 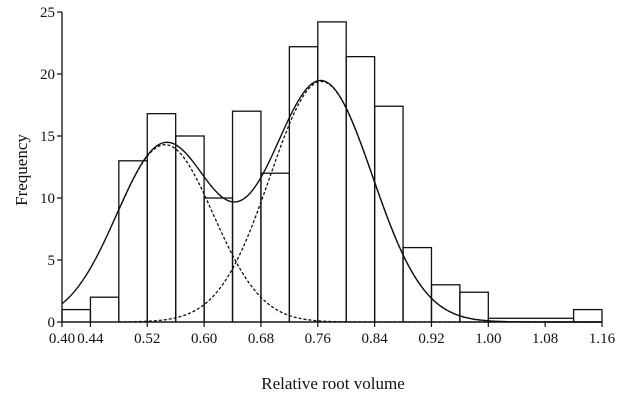 I want to click on x-tick-label: 0.92, so click(x=431, y=339).